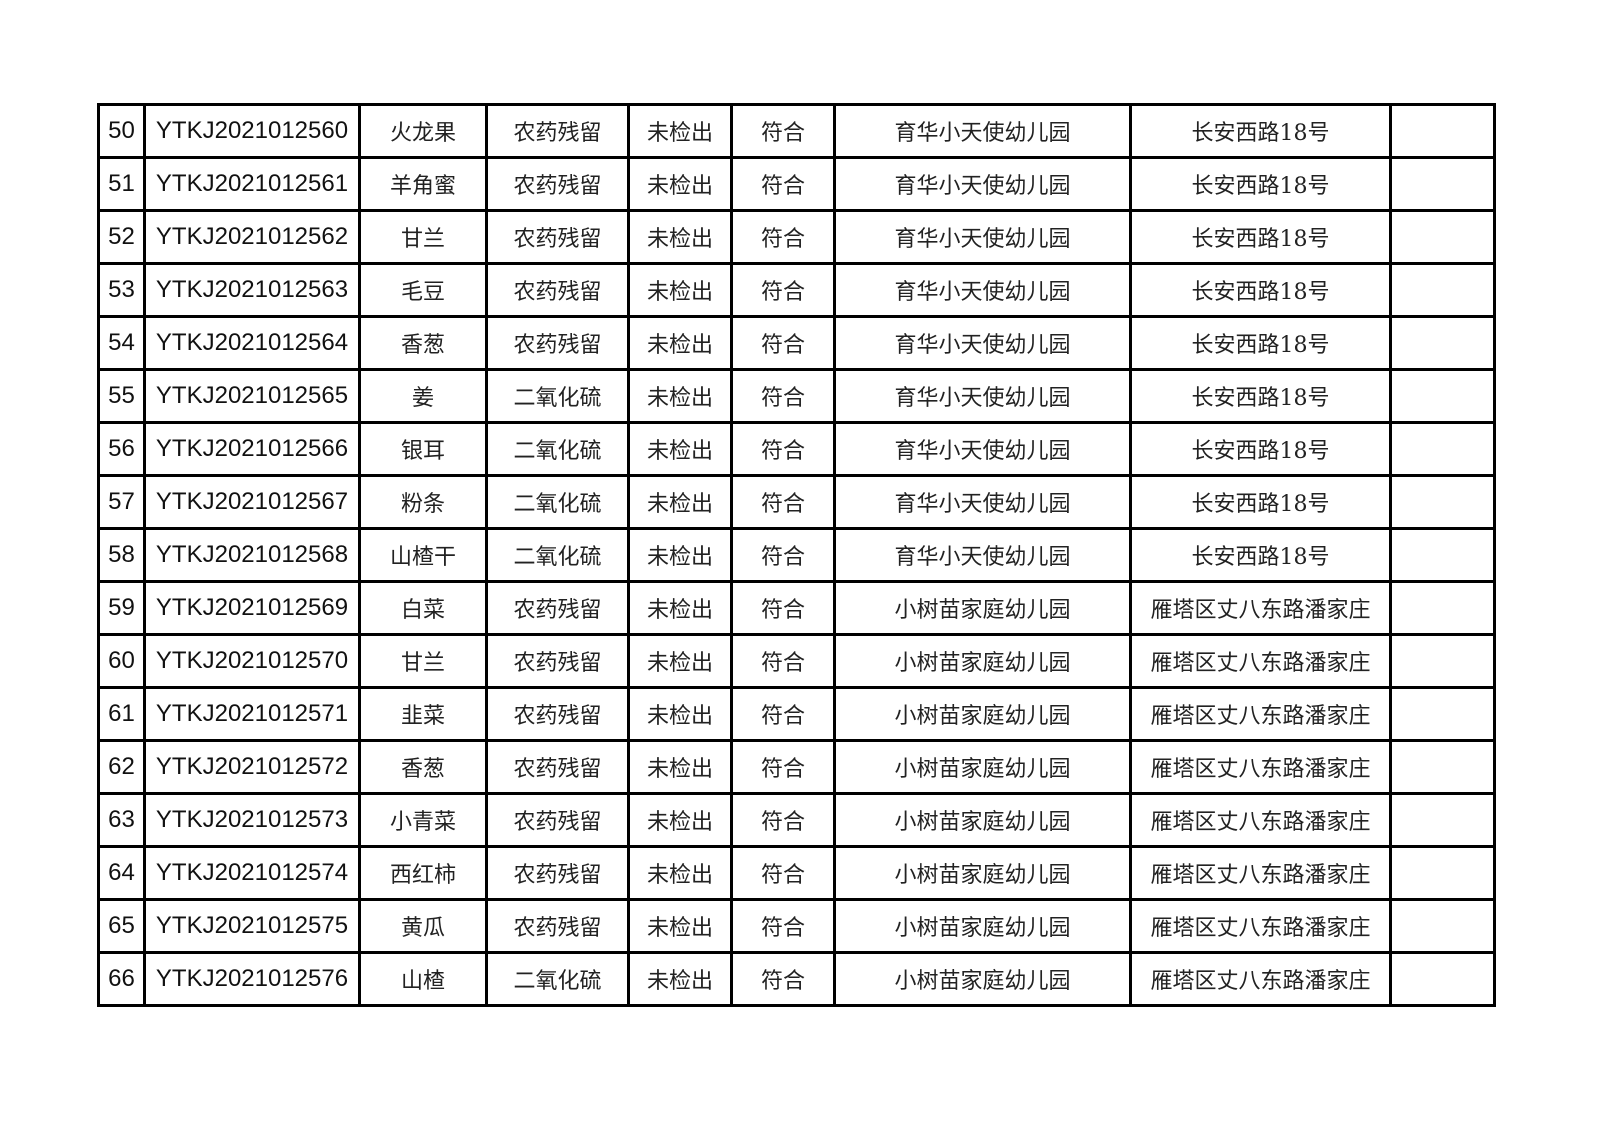  Describe the element at coordinates (423, 979) in the screenshot. I see `sample-name-cell: 山楂` at that location.